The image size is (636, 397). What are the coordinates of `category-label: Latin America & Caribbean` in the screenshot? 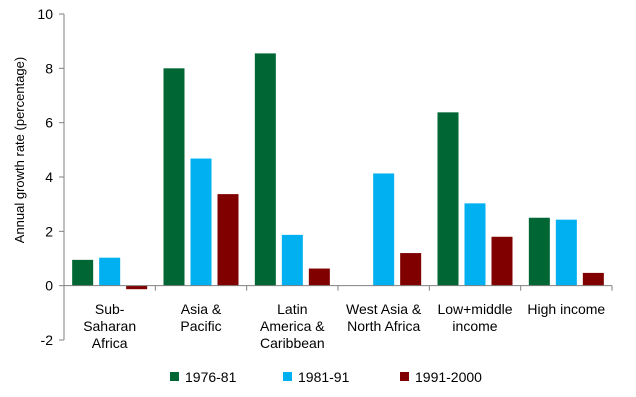 It's located at (292, 326).